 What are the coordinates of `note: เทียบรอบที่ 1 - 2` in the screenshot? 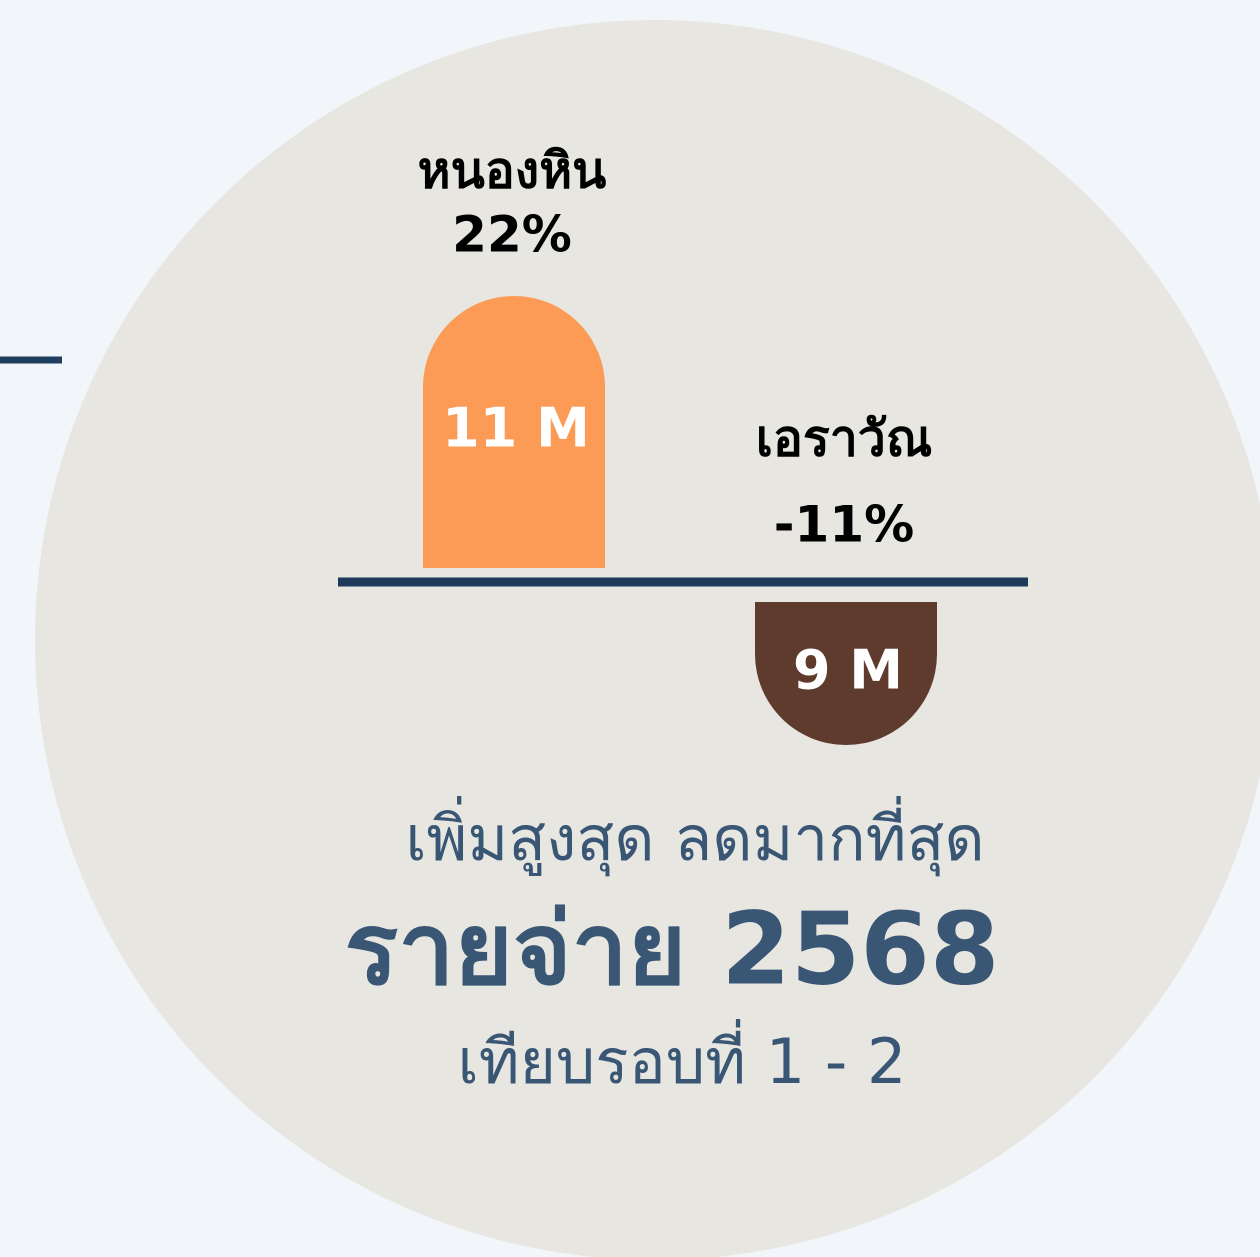 It's located at (682, 1058).